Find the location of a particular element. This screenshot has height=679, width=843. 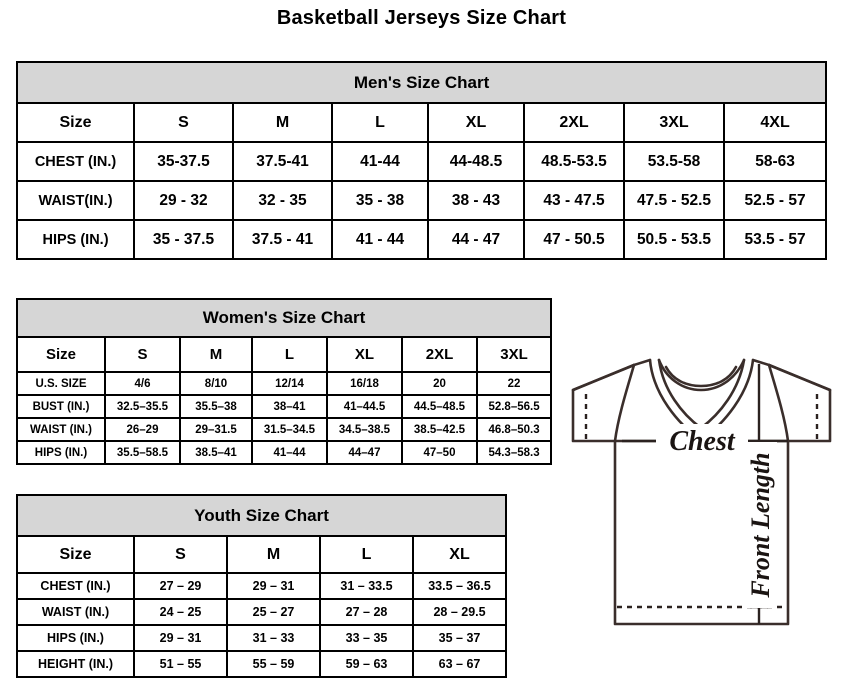

table-cell: 38–41 is located at coordinates (289, 406).